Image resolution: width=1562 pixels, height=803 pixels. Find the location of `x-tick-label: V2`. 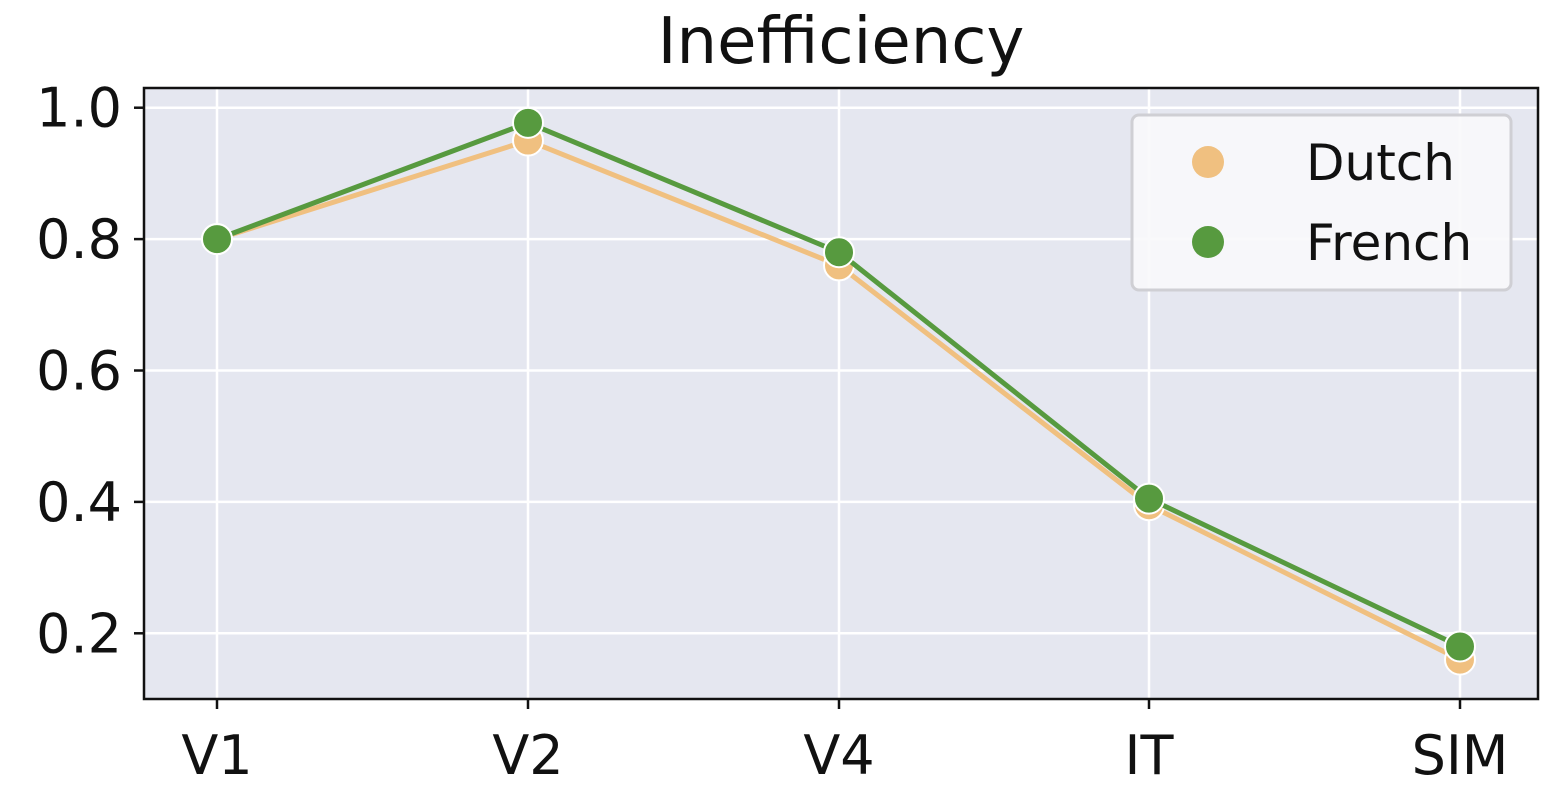

x-tick-label: V2 is located at coordinates (527, 755).